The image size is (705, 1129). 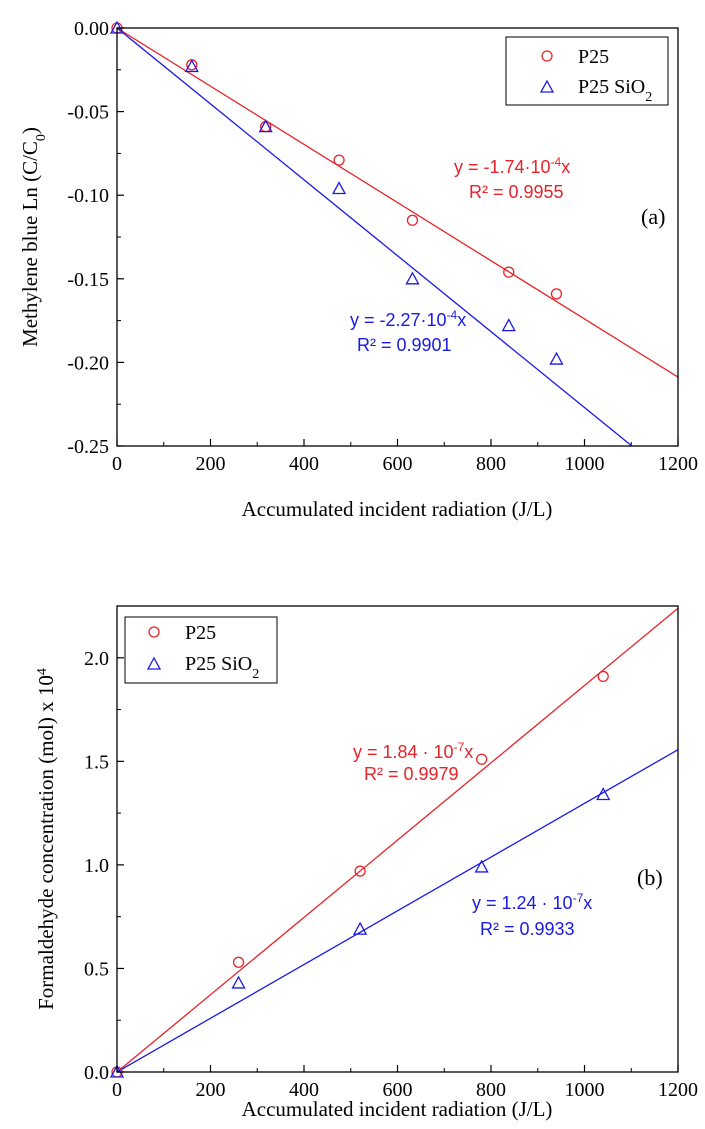 What do you see at coordinates (96, 866) in the screenshot?
I see `chart-b-y-tick-label: 1.0` at bounding box center [96, 866].